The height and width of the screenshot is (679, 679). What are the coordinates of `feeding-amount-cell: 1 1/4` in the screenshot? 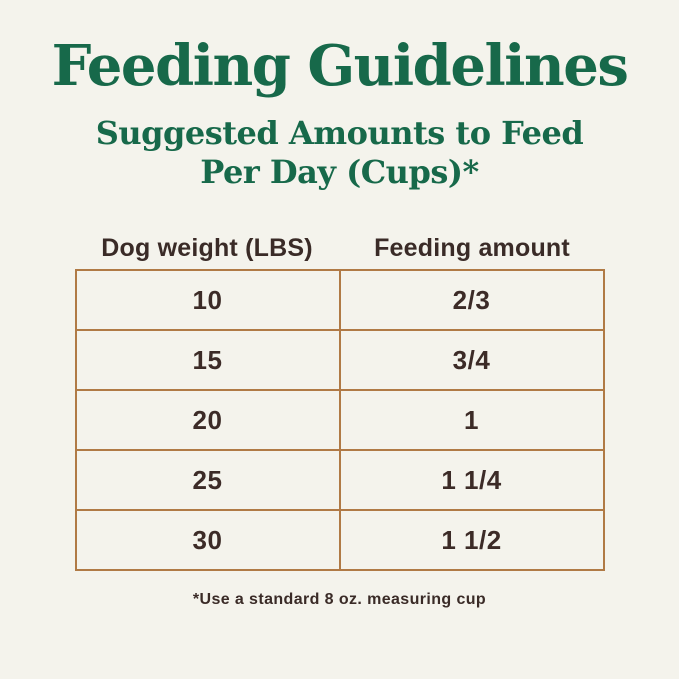 It's located at (471, 480).